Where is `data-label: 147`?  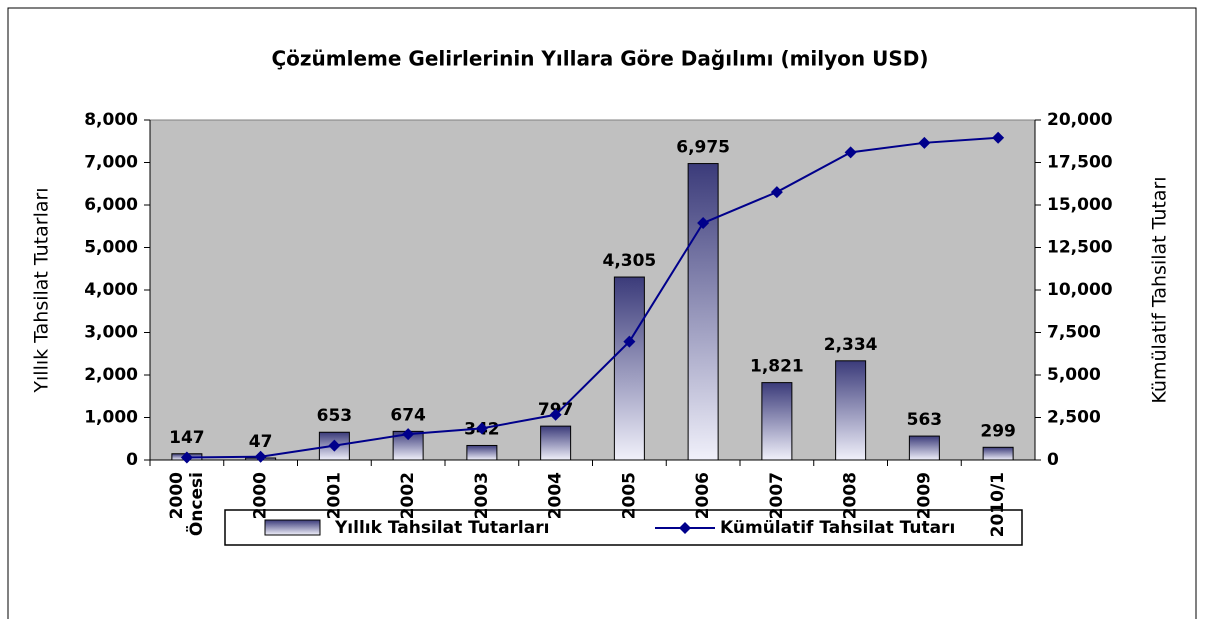 data-label: 147 is located at coordinates (187, 438).